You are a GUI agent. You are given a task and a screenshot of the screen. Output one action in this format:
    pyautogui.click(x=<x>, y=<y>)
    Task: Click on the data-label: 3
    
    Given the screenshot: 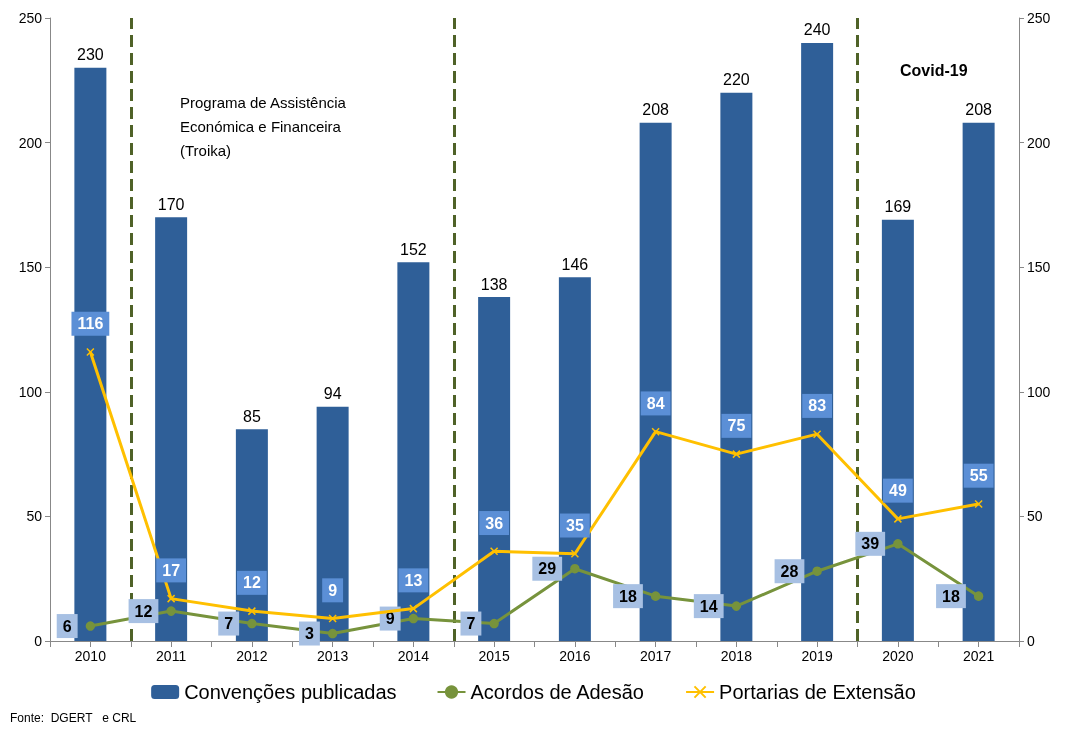 What is the action you would take?
    pyautogui.click(x=309, y=634)
    